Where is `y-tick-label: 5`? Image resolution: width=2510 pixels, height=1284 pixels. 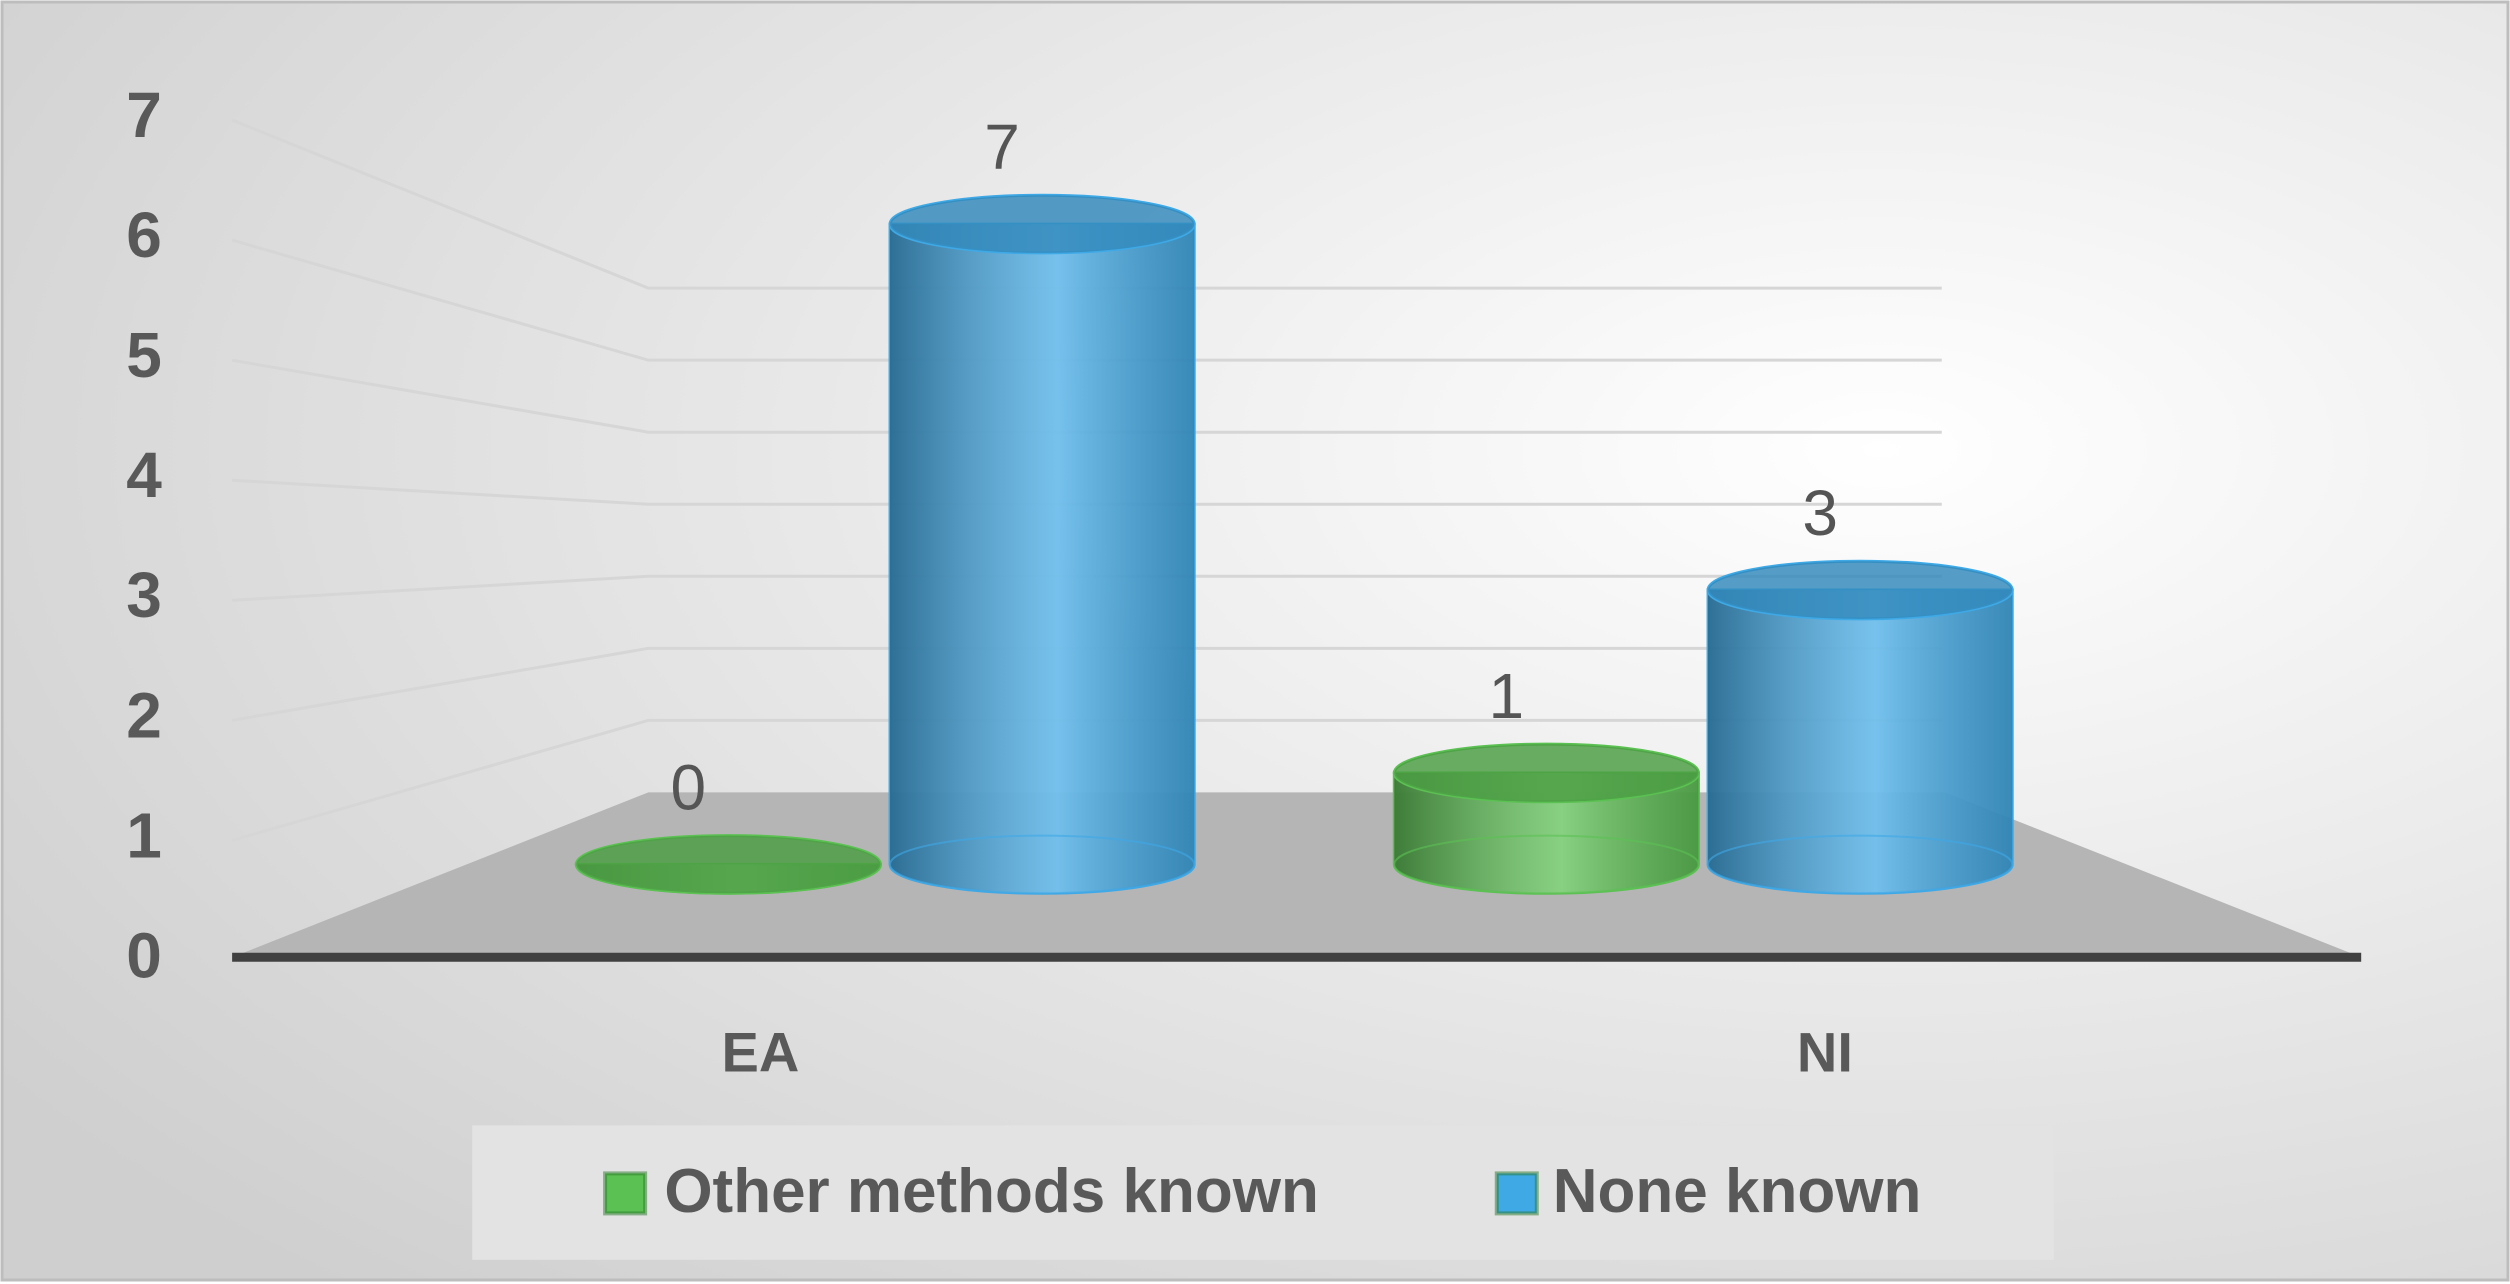 y-tick-label: 5 is located at coordinates (144, 355).